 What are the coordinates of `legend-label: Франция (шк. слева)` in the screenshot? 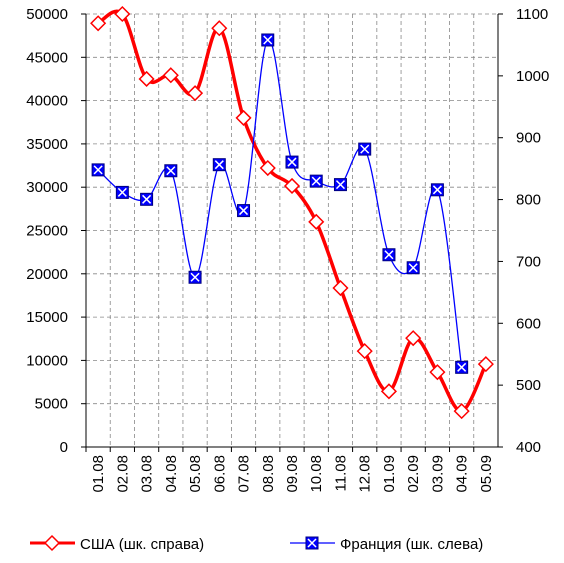 It's located at (411, 544).